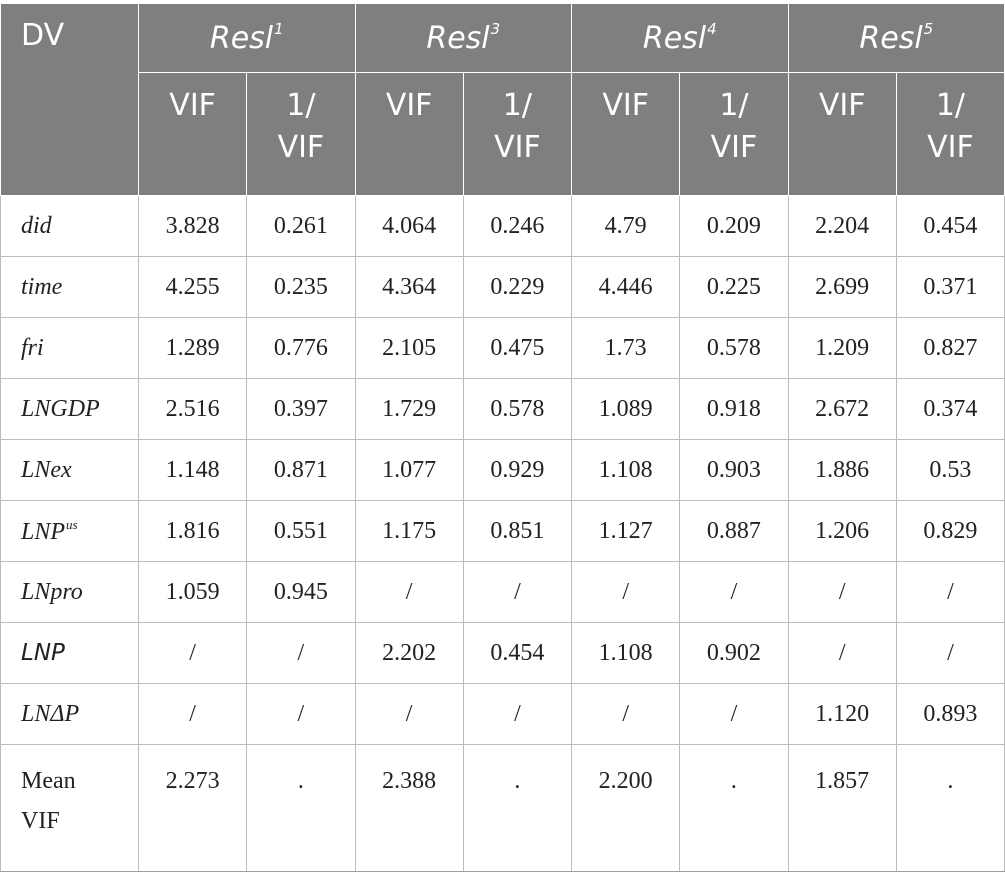  Describe the element at coordinates (301, 409) in the screenshot. I see `table-cell: 0.397` at that location.